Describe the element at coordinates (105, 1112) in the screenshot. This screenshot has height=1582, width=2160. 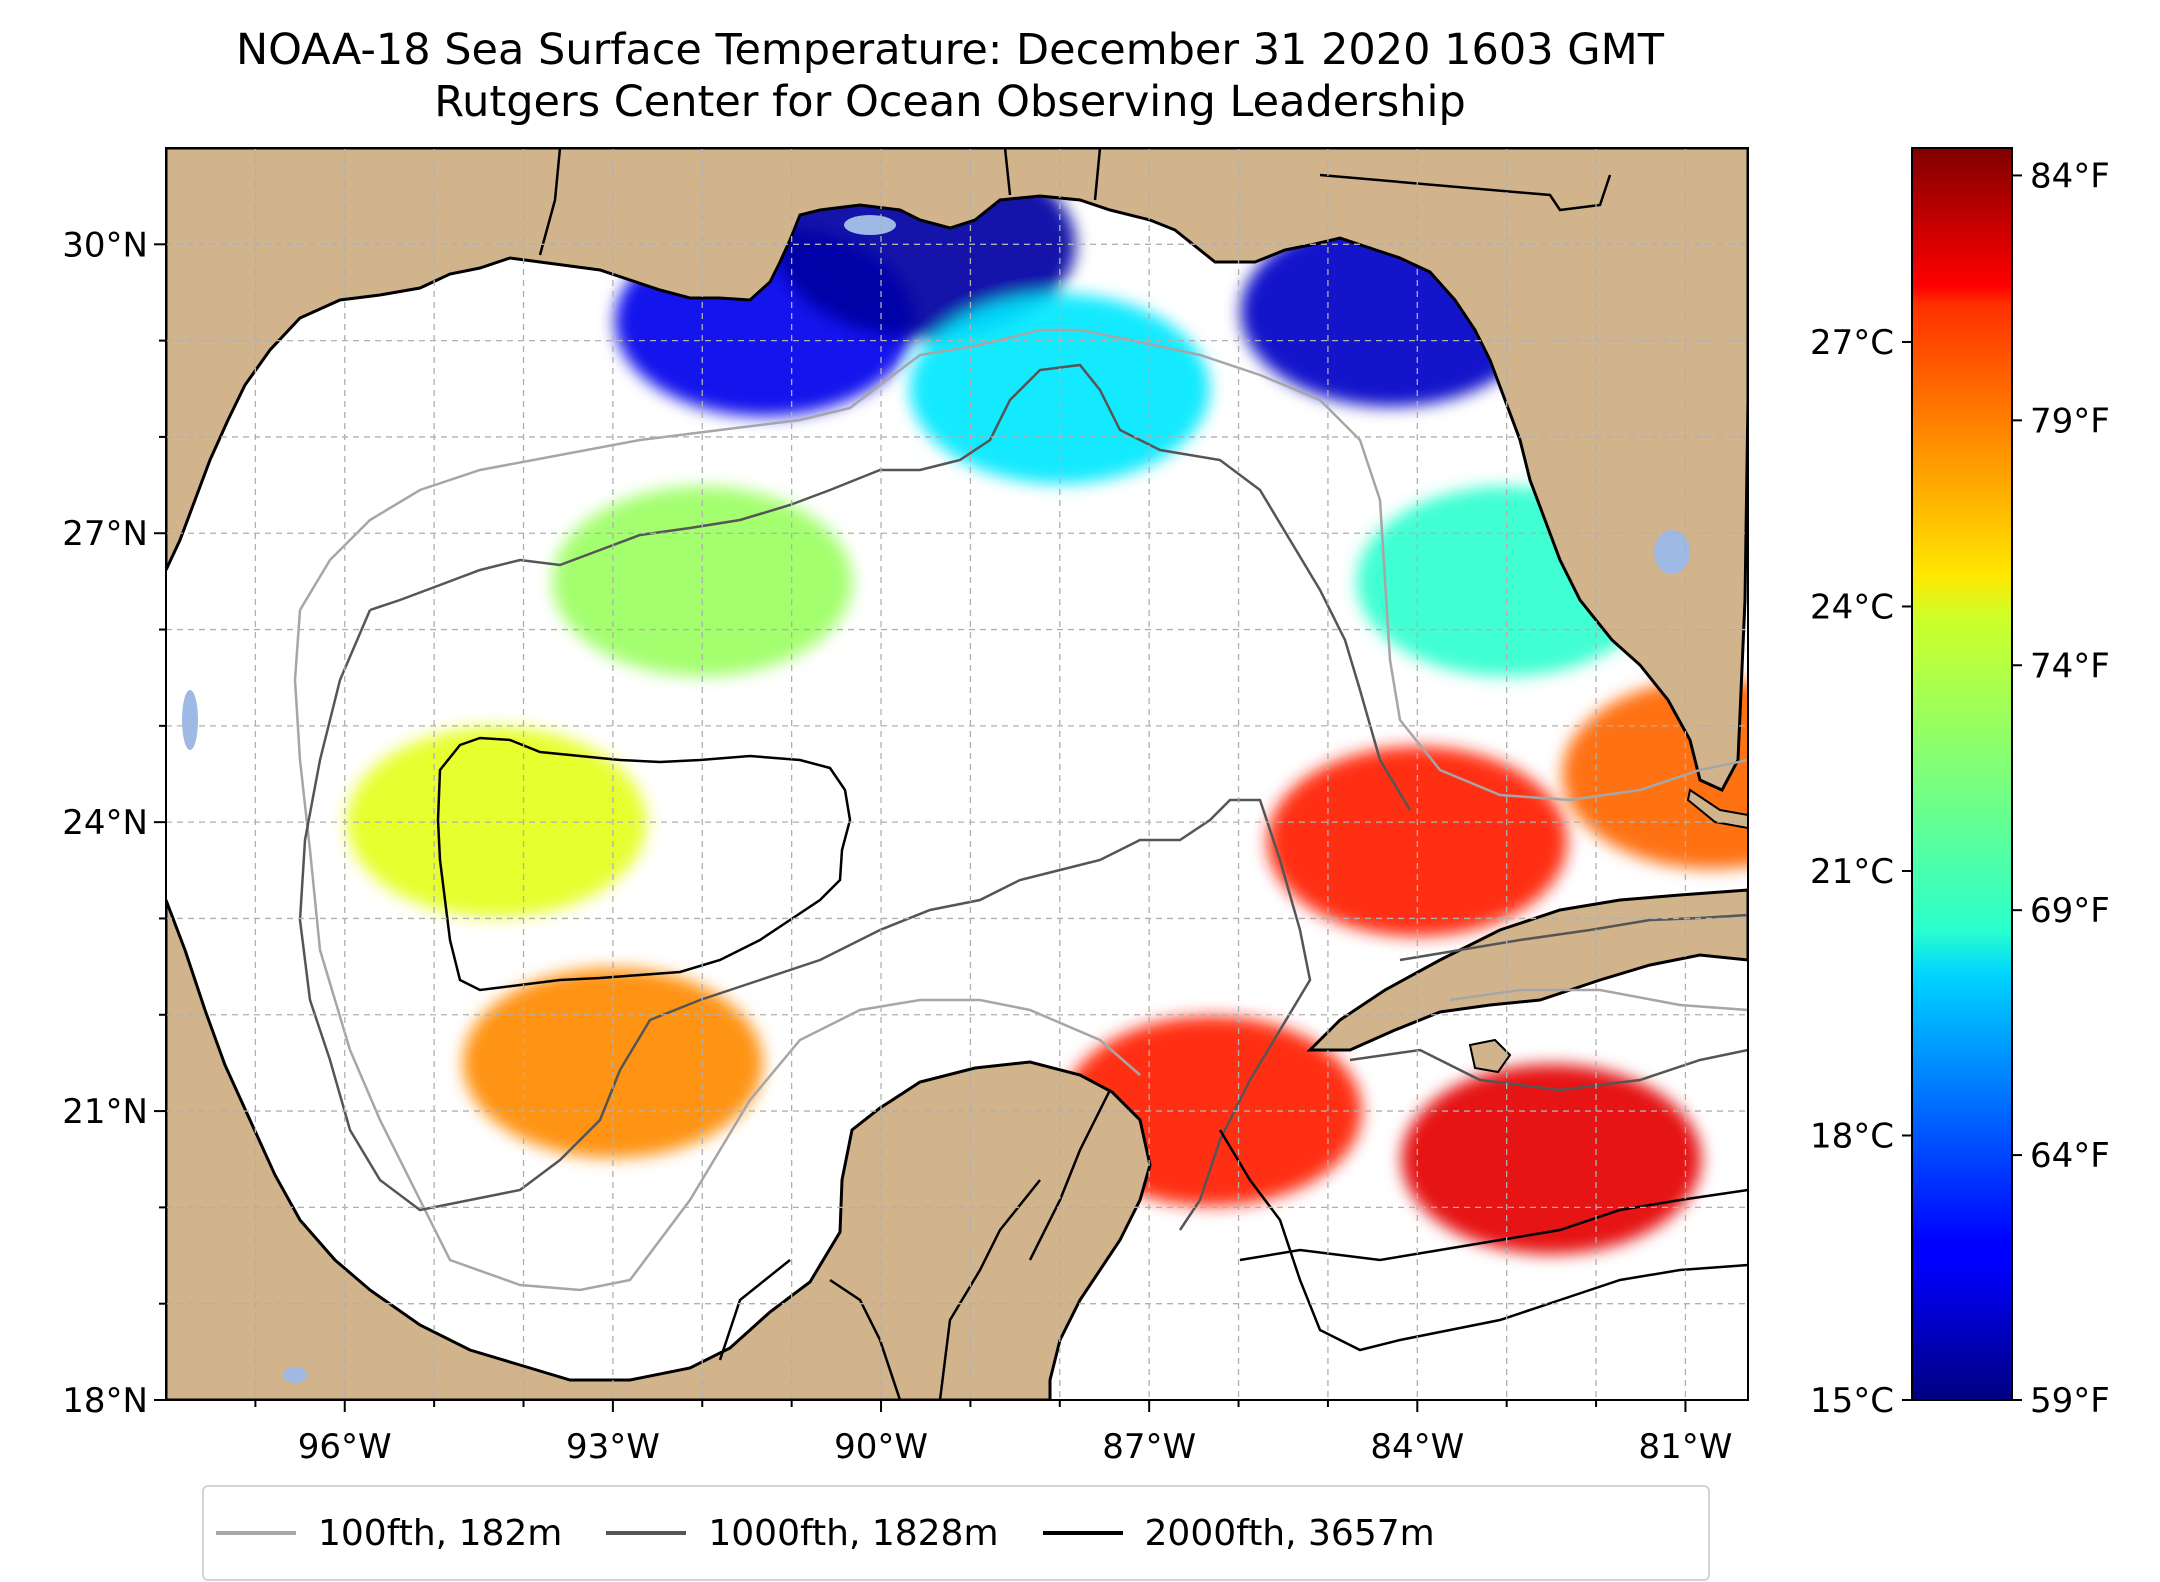
I see `y-tick-label: 21°N` at that location.